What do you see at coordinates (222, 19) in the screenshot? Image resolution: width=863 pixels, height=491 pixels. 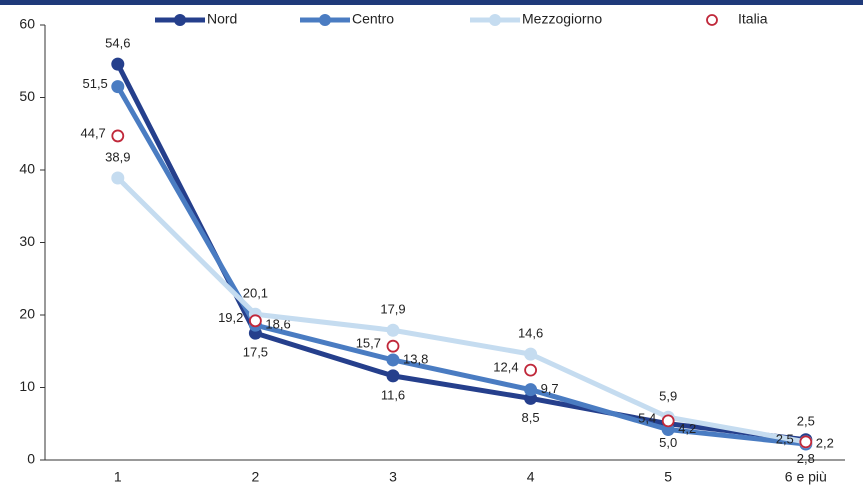 I see `legend-label: Nord` at bounding box center [222, 19].